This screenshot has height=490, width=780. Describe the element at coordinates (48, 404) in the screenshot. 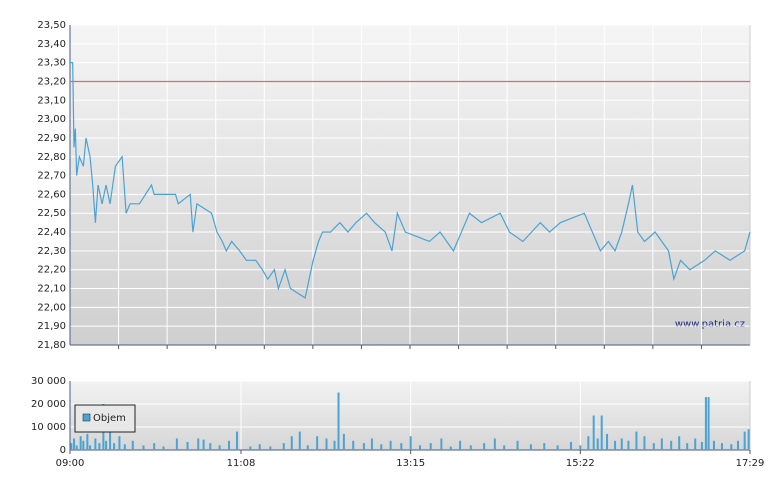

I see `y-tick-label: 20 000` at that location.